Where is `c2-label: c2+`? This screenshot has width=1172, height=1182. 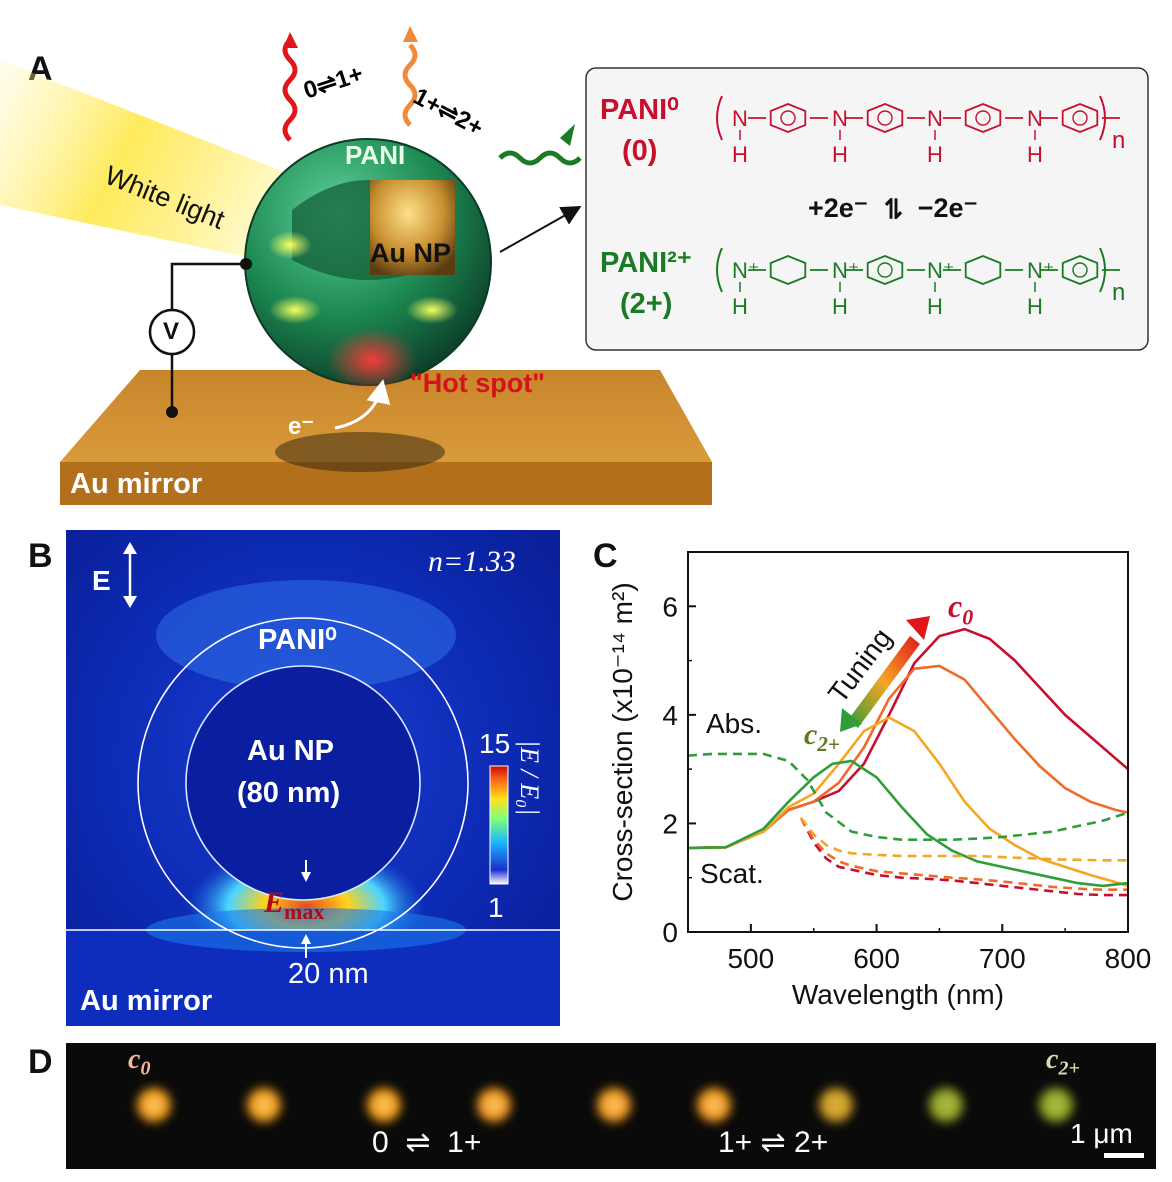 c2-label: c2+ is located at coordinates (822, 737).